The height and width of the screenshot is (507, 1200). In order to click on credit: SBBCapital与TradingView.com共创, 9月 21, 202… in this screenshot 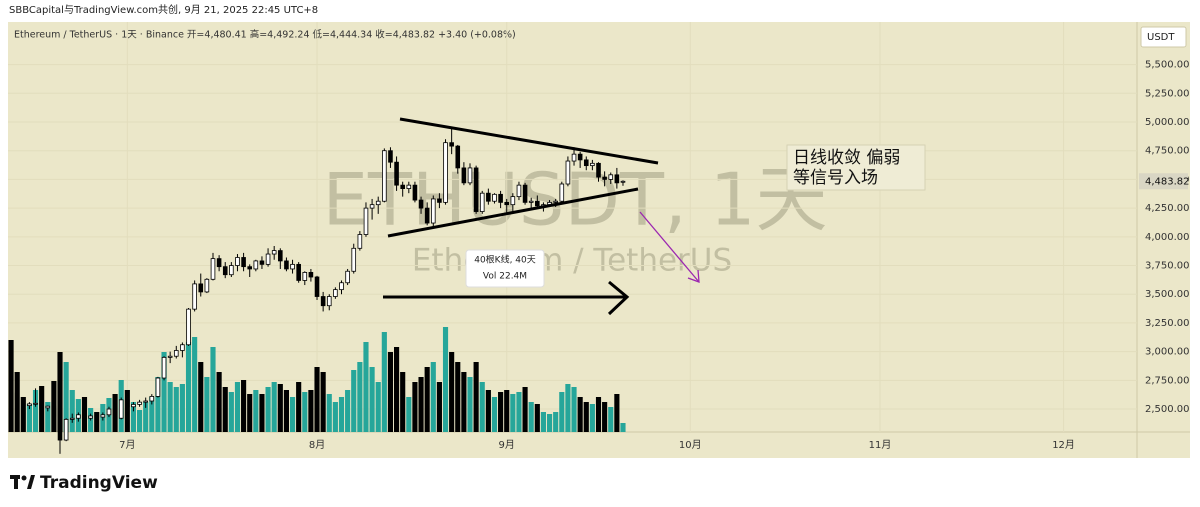, I will do `click(163, 9)`.